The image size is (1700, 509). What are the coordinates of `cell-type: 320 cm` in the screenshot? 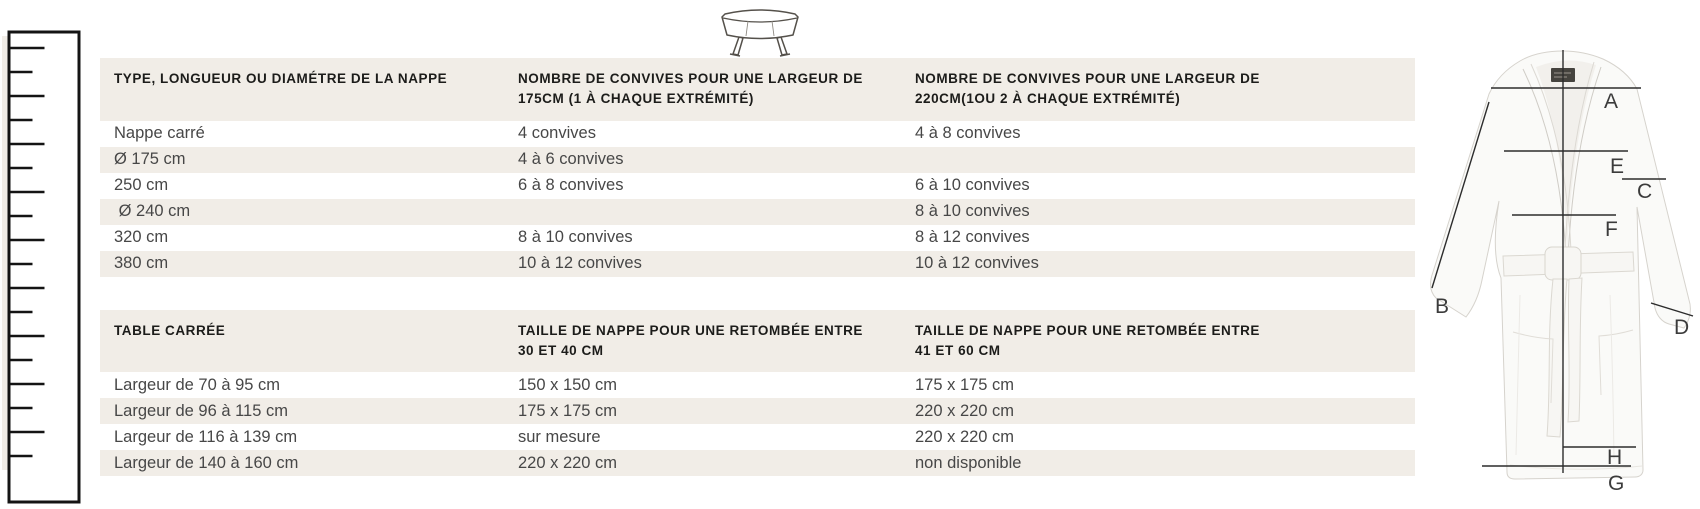 It's located at (141, 237).